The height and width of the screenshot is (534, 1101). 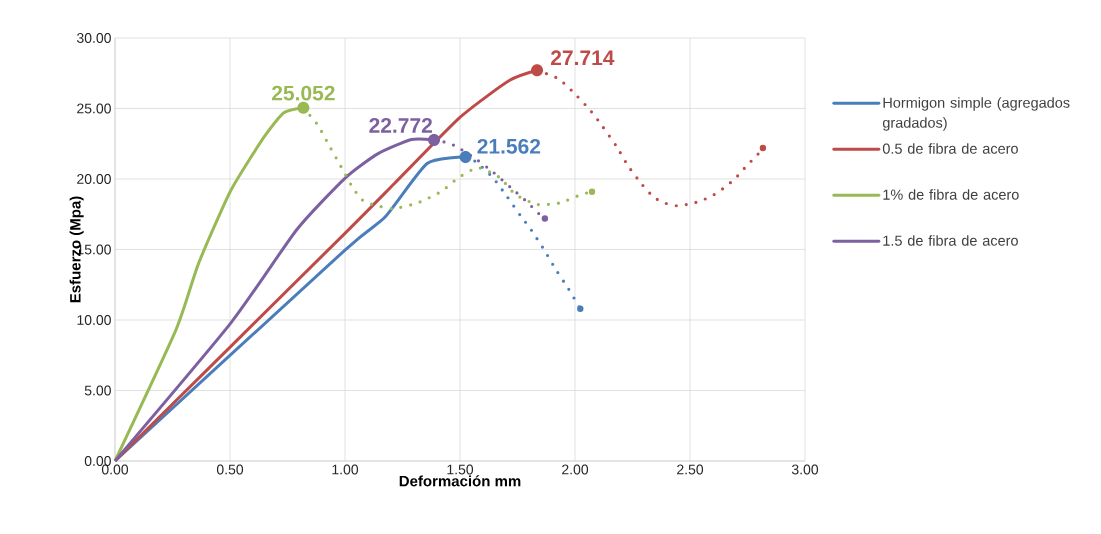 What do you see at coordinates (805, 469) in the screenshot?
I see `x-tick-label: 3.00` at bounding box center [805, 469].